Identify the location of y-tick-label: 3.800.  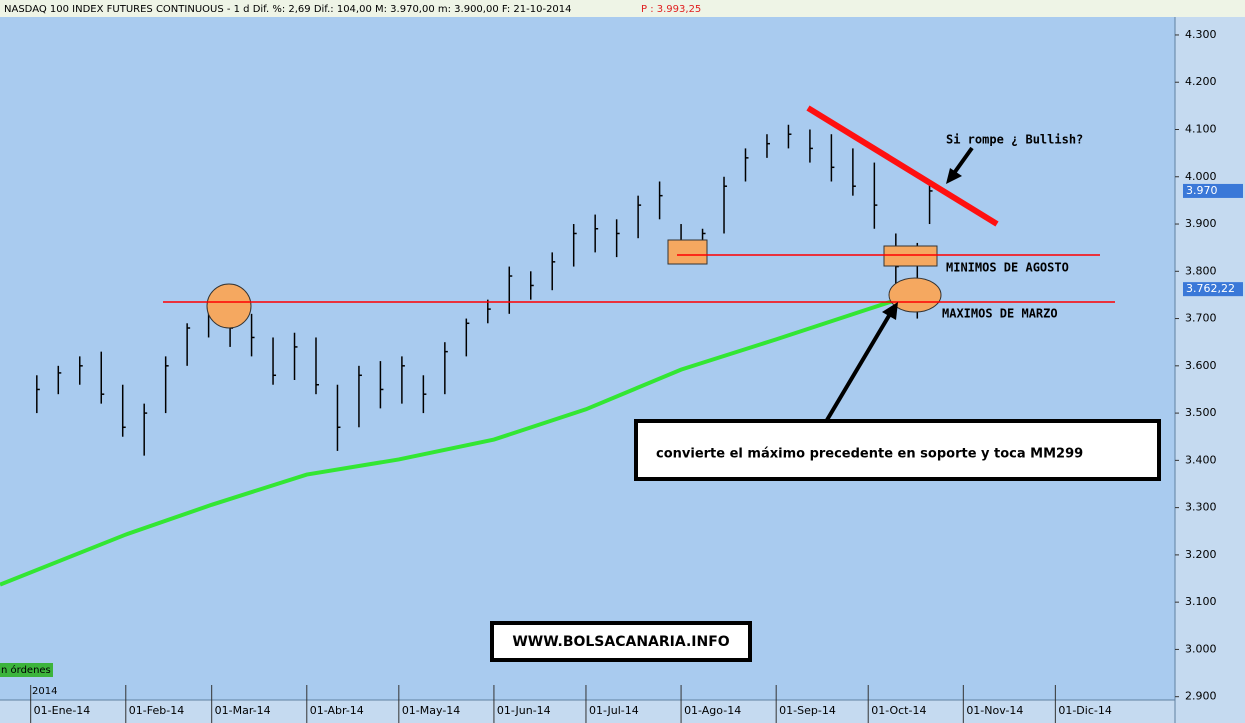
(1201, 270).